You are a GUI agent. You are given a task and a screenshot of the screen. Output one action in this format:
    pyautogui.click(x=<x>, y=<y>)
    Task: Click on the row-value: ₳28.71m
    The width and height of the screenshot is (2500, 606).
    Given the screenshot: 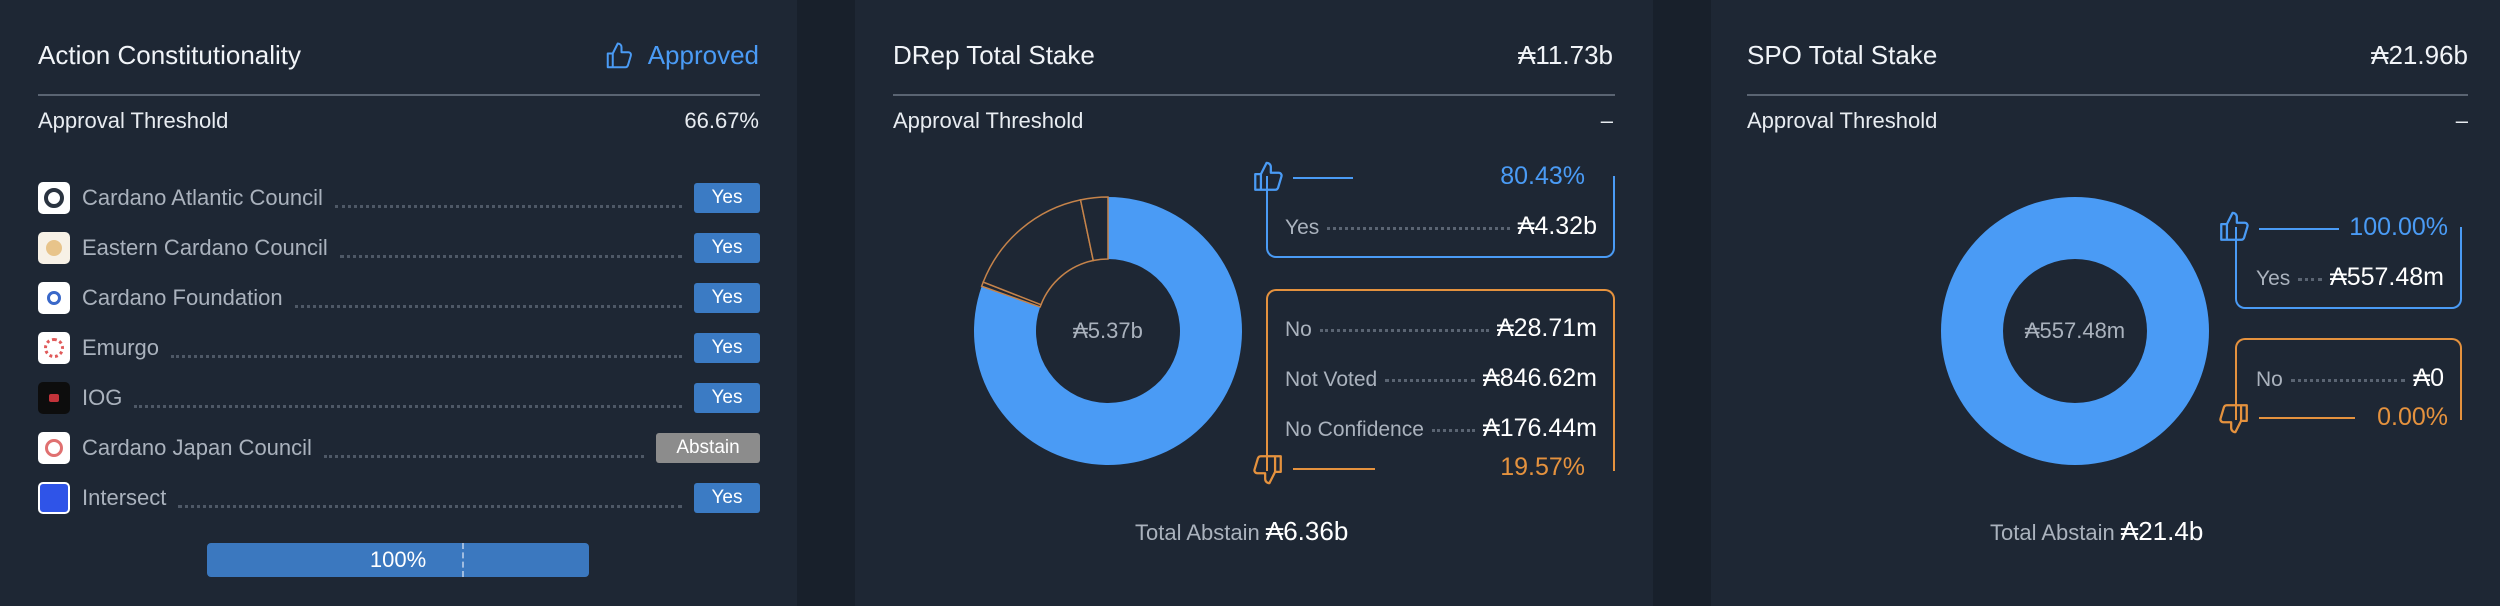 What is the action you would take?
    pyautogui.click(x=1546, y=328)
    